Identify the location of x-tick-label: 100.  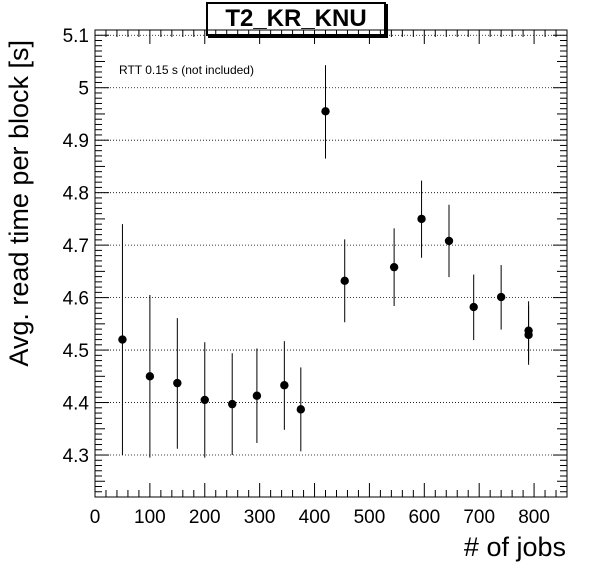
(150, 517).